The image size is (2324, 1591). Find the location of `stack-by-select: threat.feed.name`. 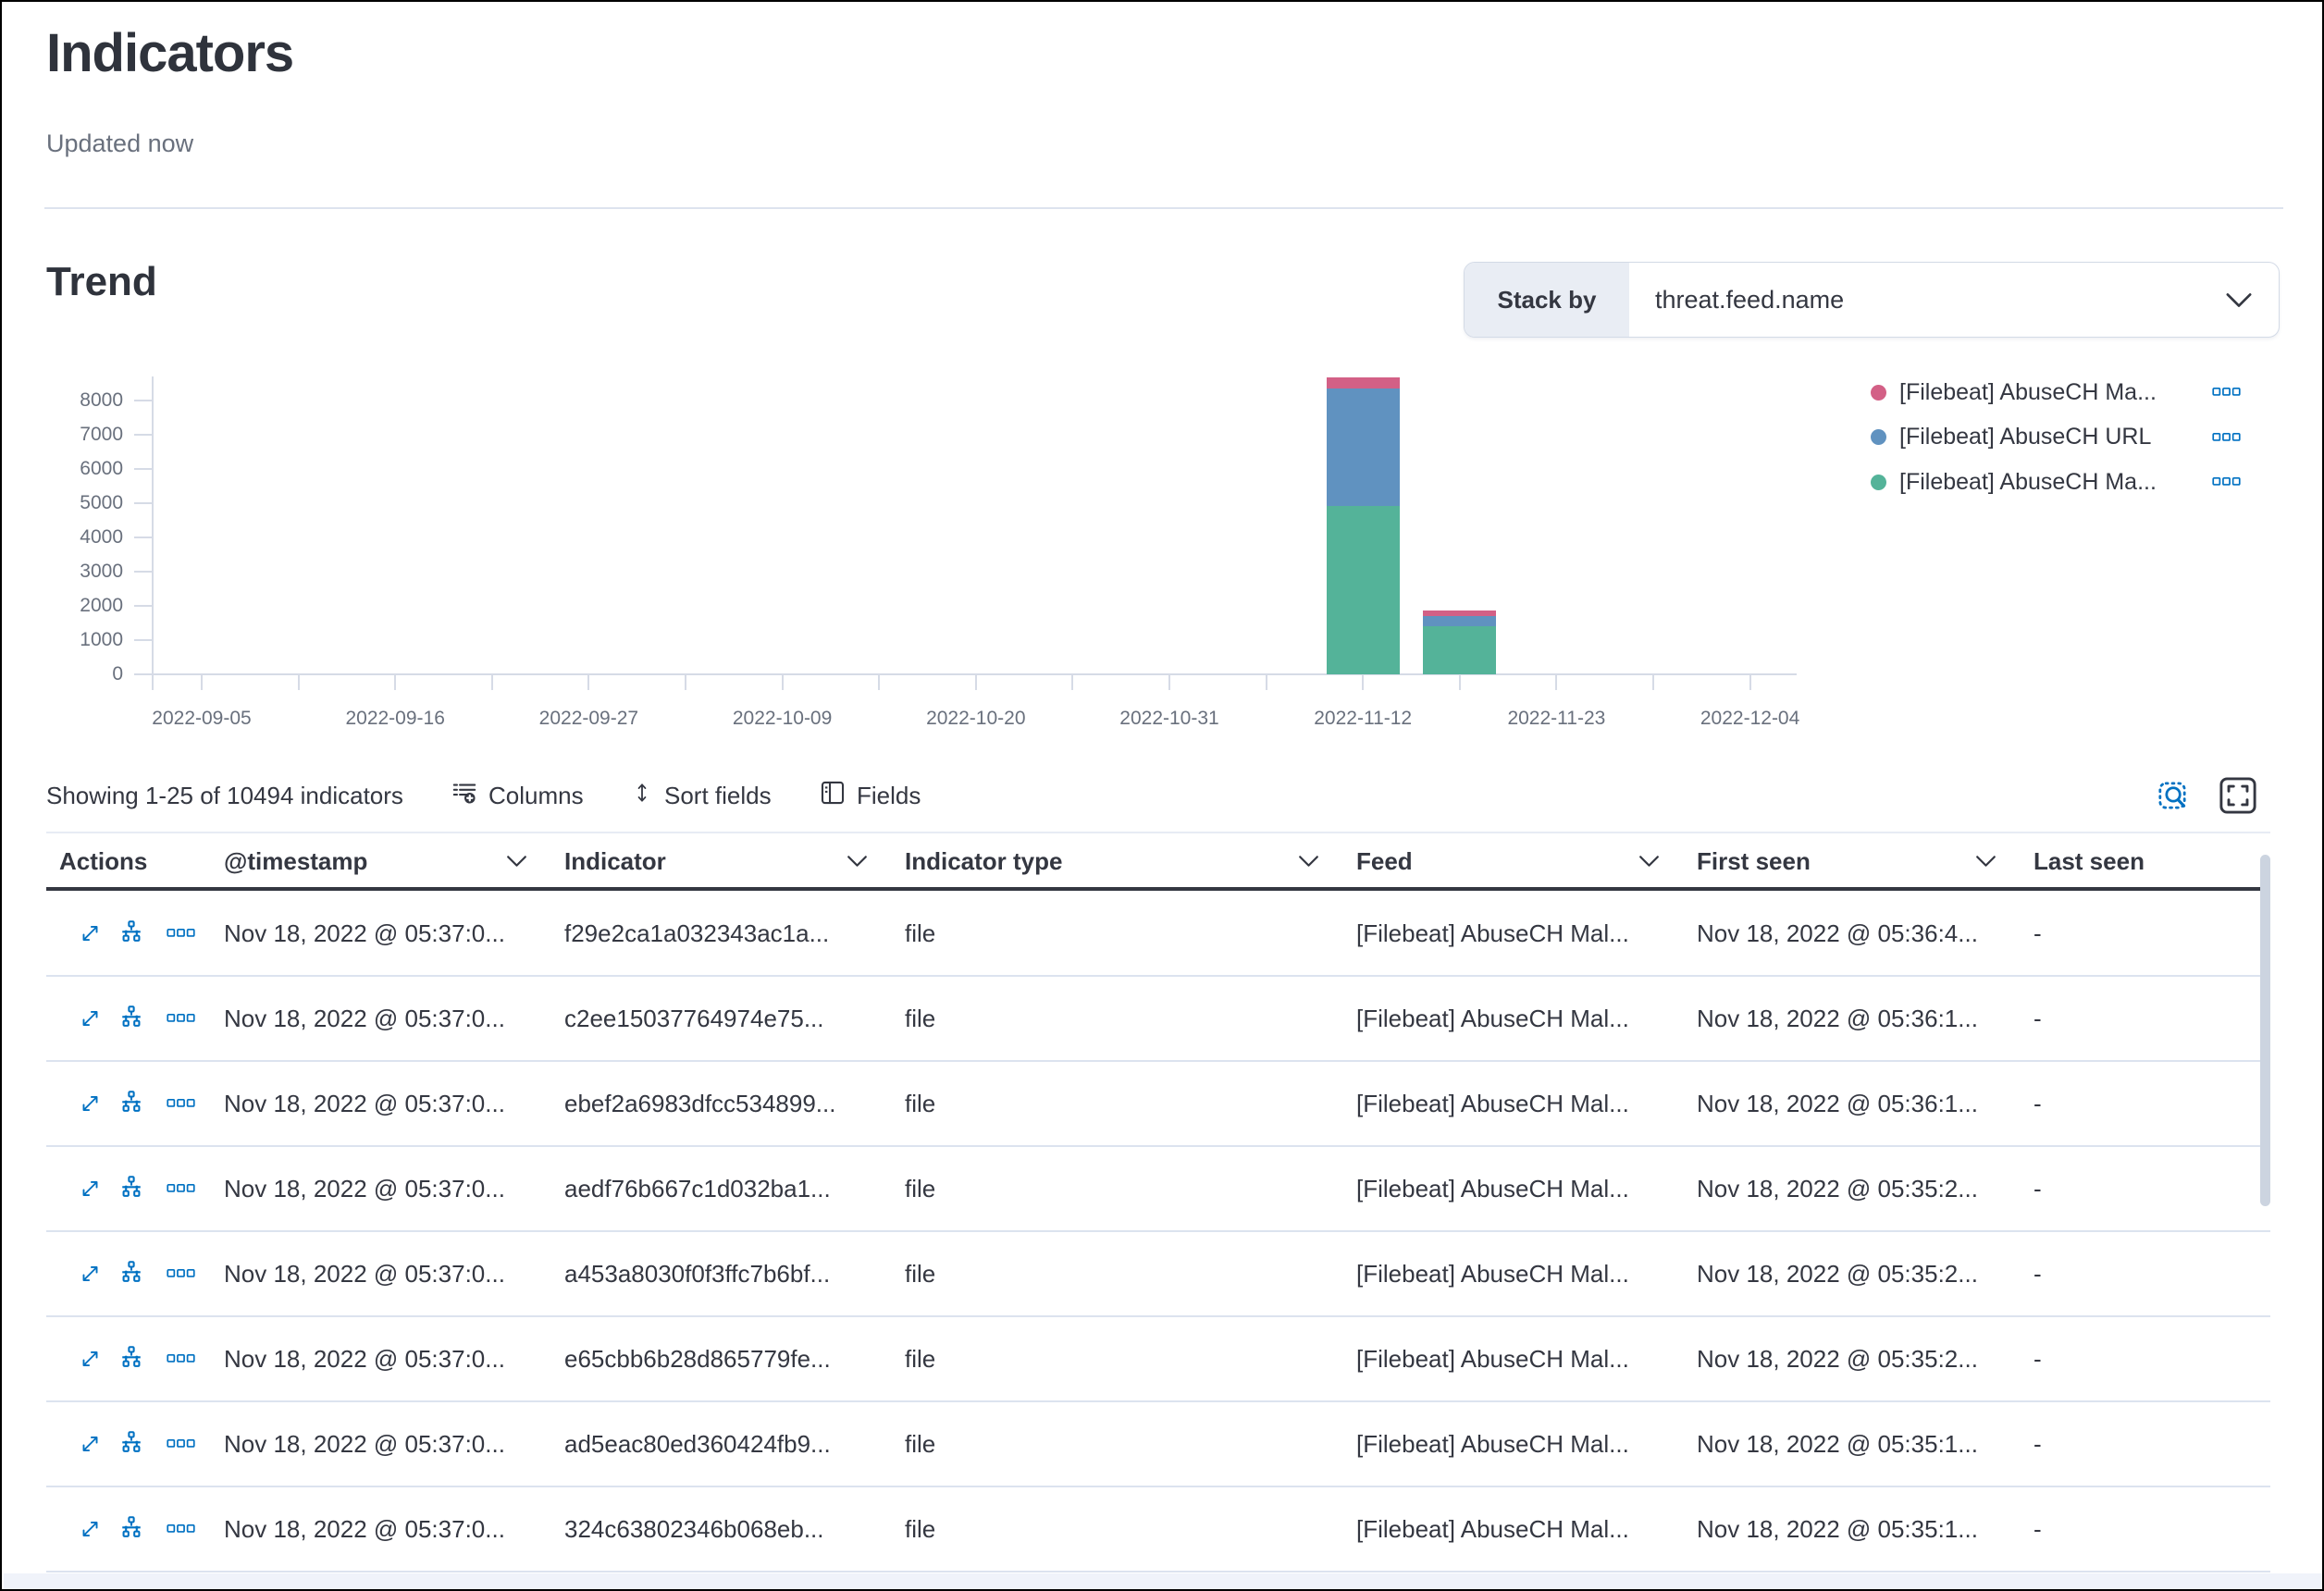

stack-by-select: threat.feed.name is located at coordinates (1954, 300).